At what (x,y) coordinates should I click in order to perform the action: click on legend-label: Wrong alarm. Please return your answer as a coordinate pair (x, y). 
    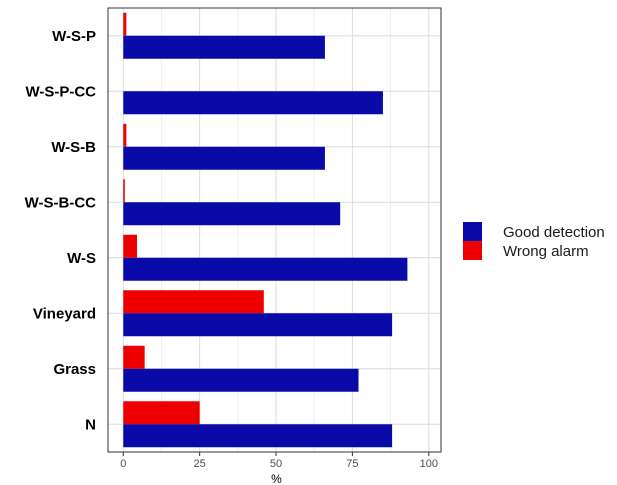
    Looking at the image, I should click on (546, 251).